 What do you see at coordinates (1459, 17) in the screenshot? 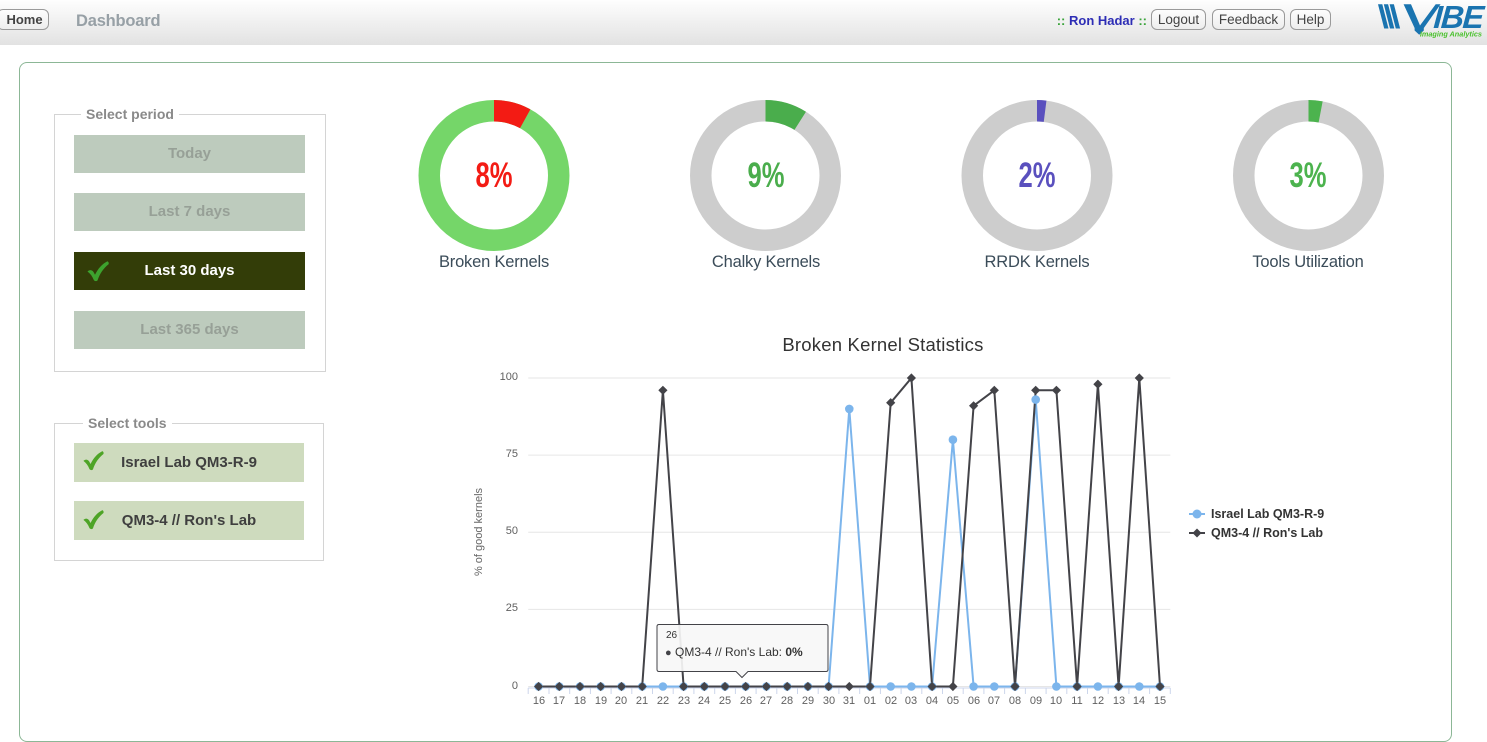
I see `svg-text: IBE` at bounding box center [1459, 17].